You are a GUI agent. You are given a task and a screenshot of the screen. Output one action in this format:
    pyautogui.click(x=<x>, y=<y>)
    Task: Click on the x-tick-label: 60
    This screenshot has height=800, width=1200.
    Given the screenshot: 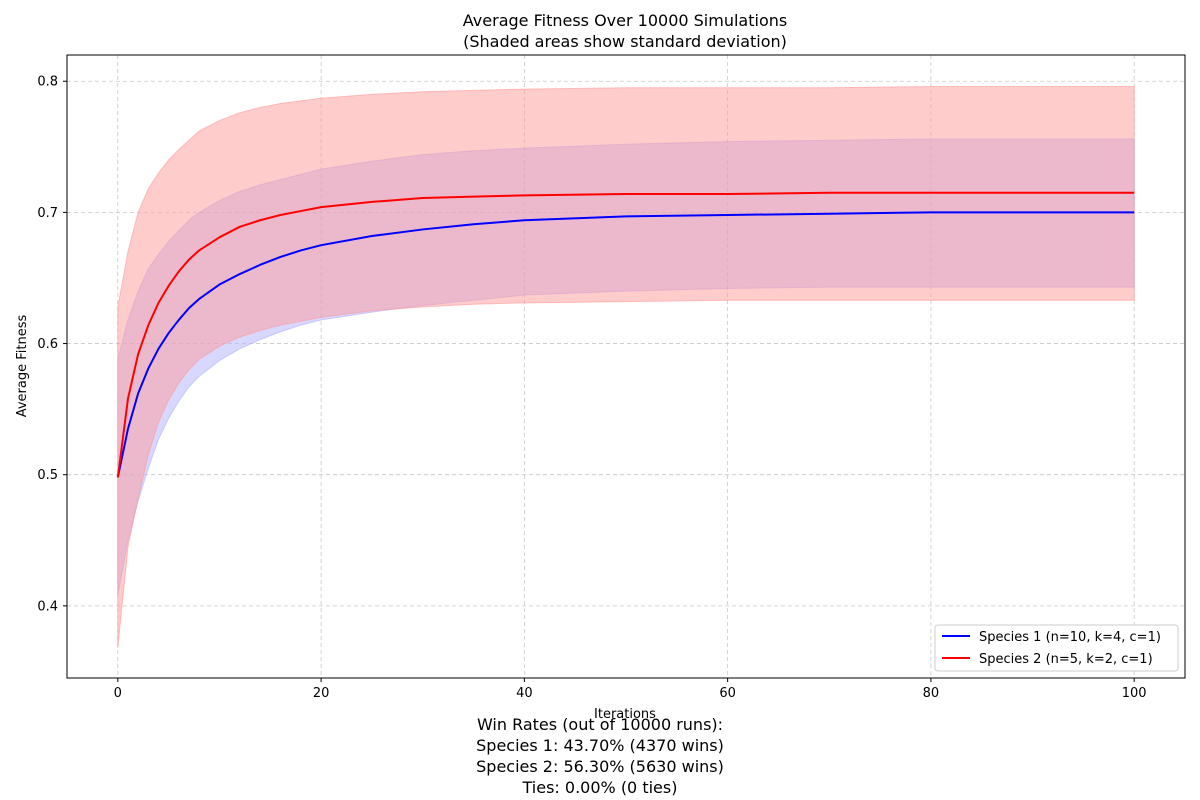 What is the action you would take?
    pyautogui.click(x=727, y=693)
    